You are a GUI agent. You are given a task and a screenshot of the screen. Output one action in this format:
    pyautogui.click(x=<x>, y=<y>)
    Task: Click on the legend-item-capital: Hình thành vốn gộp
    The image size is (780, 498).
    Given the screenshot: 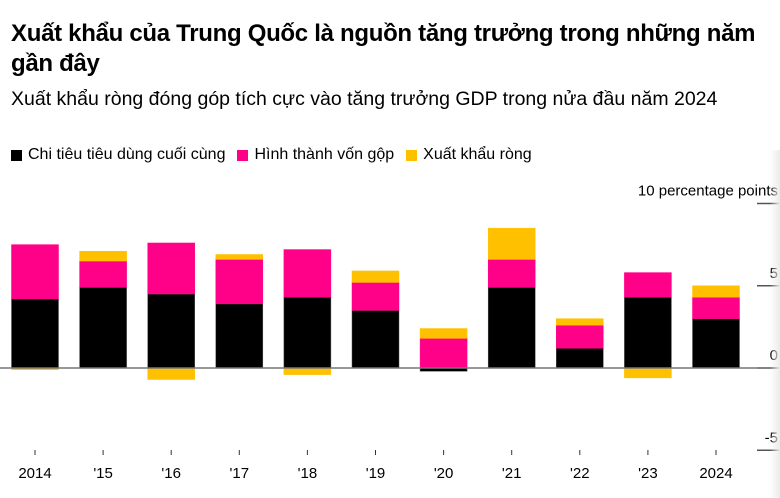 What is the action you would take?
    pyautogui.click(x=315, y=155)
    